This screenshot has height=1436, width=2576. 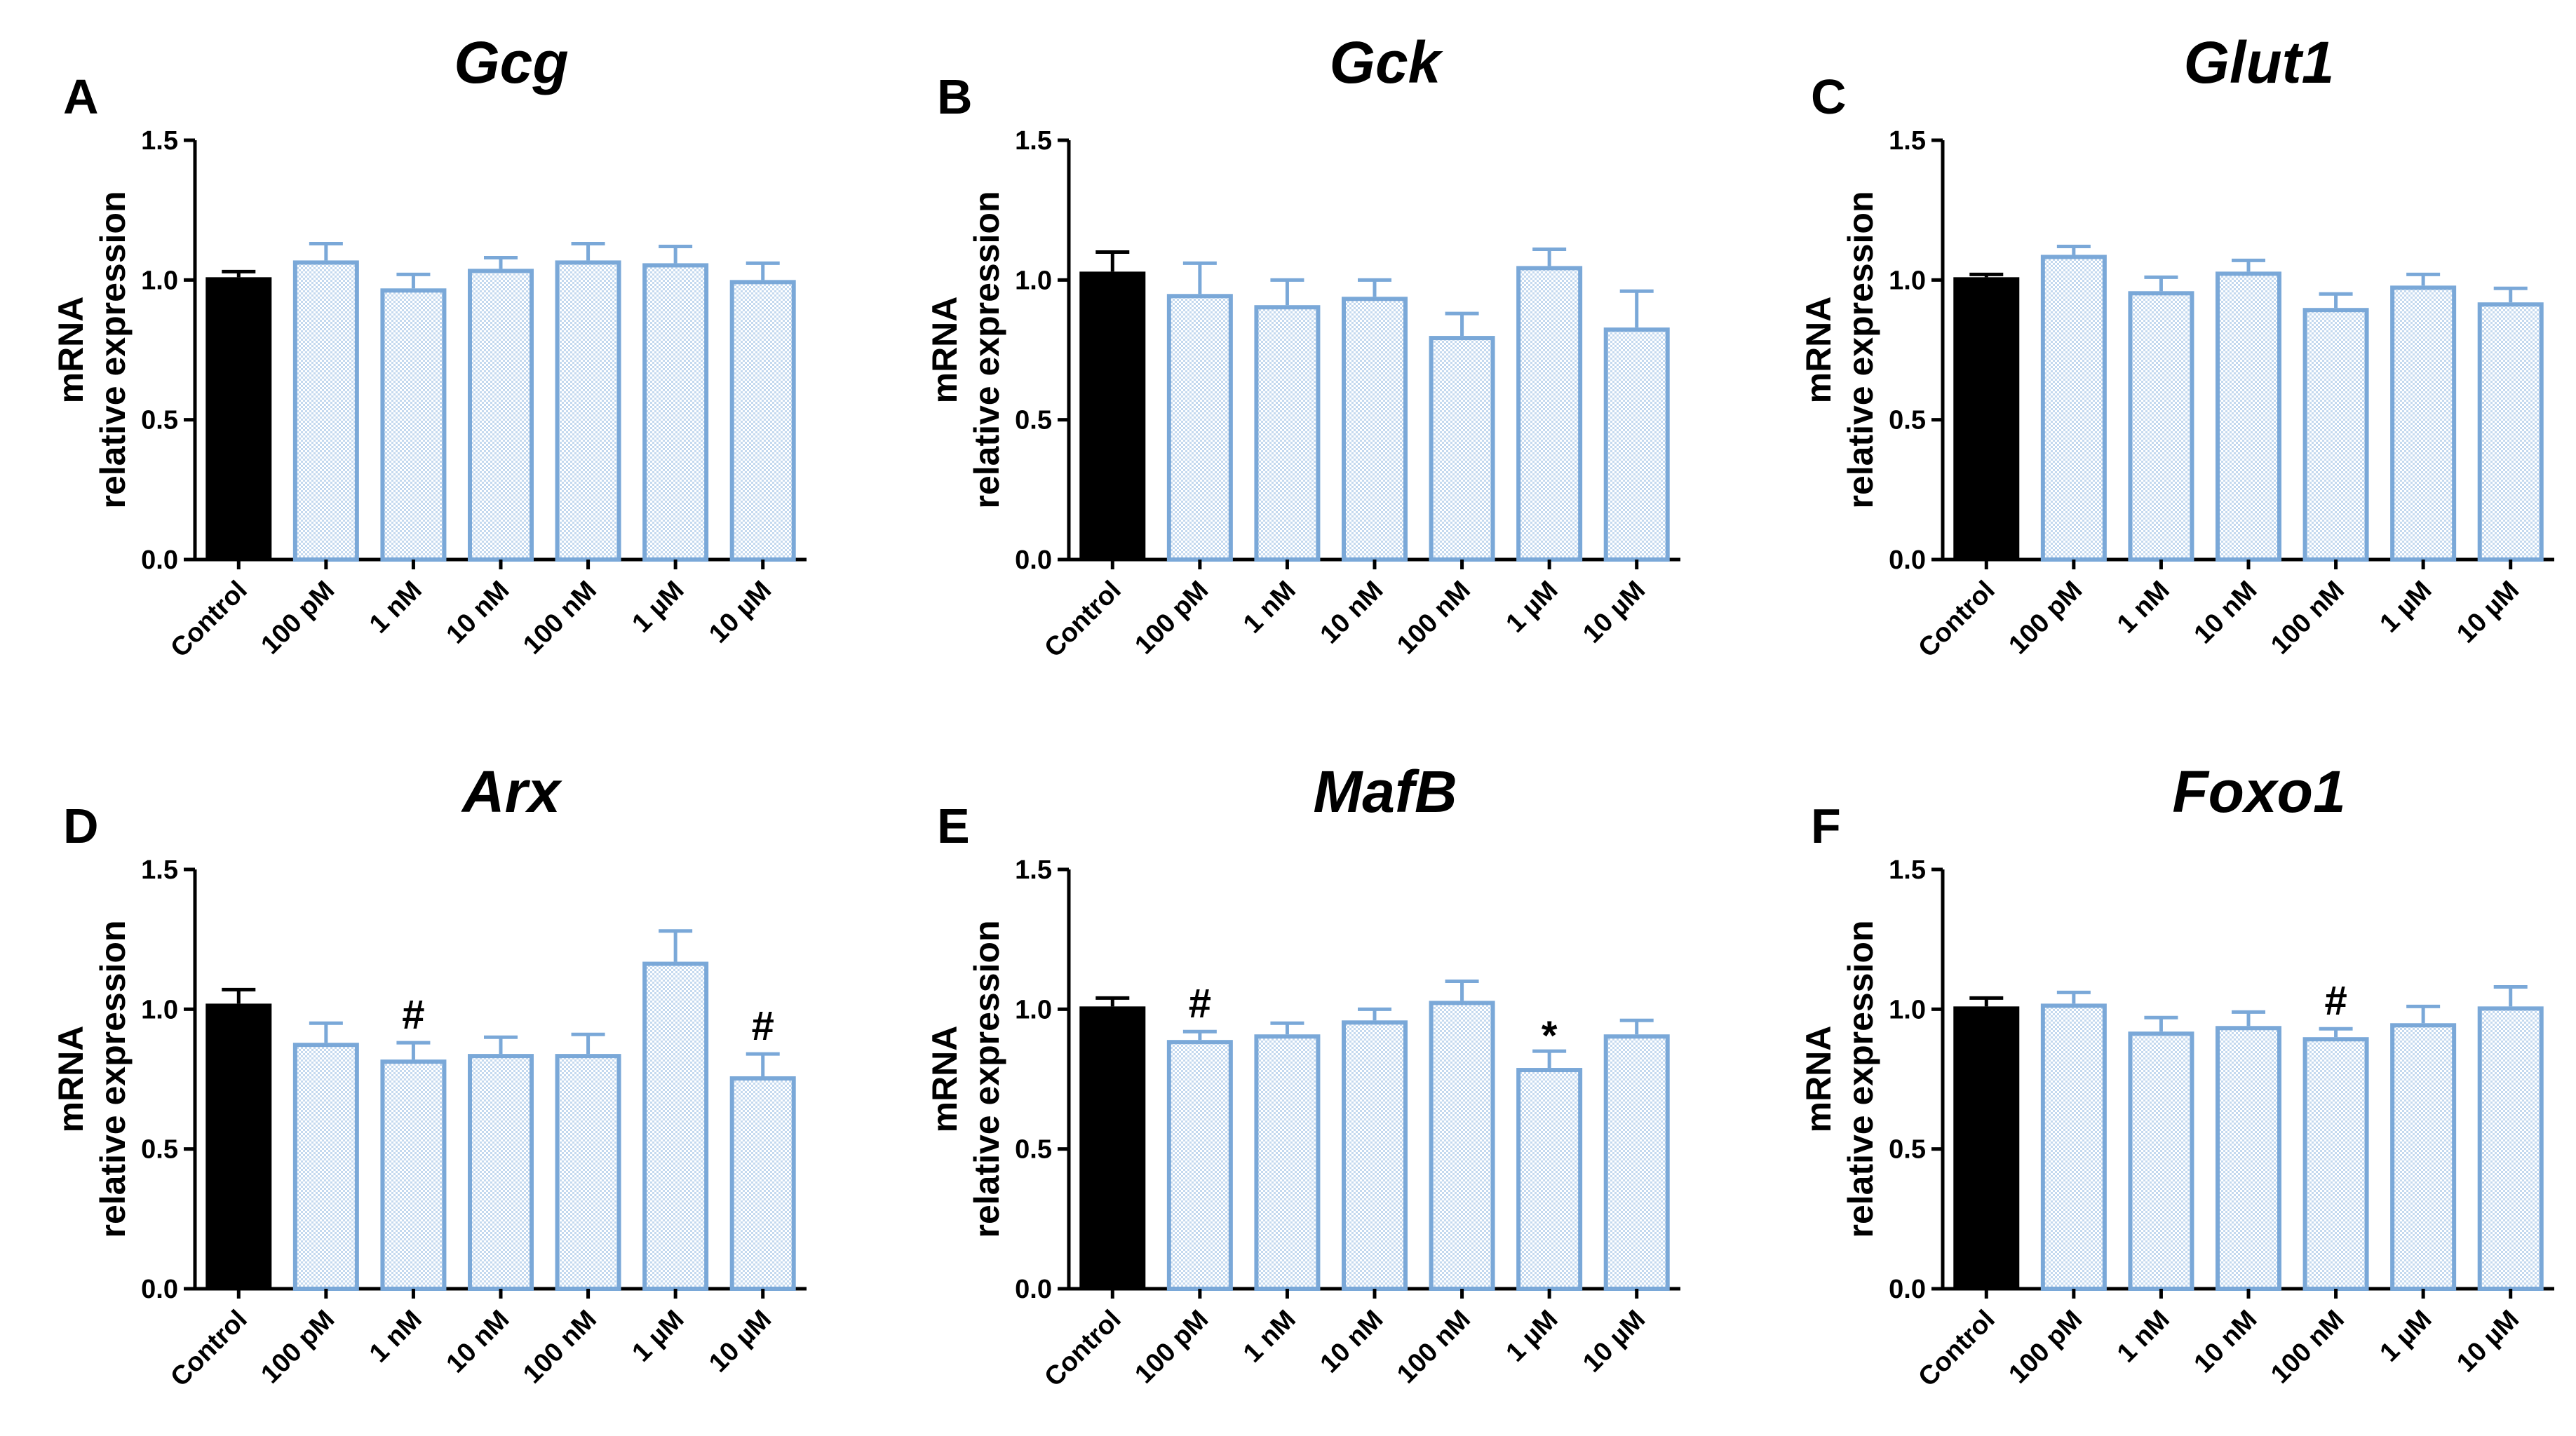 What do you see at coordinates (511, 62) in the screenshot?
I see `chart-title: Gcg` at bounding box center [511, 62].